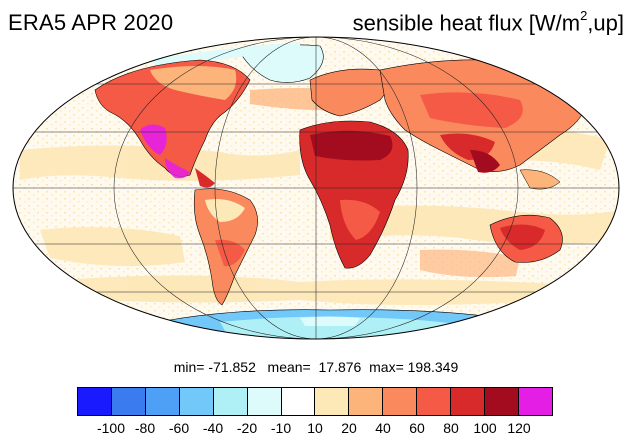  What do you see at coordinates (281, 428) in the screenshot?
I see `colorbar-tick-label: -10` at bounding box center [281, 428].